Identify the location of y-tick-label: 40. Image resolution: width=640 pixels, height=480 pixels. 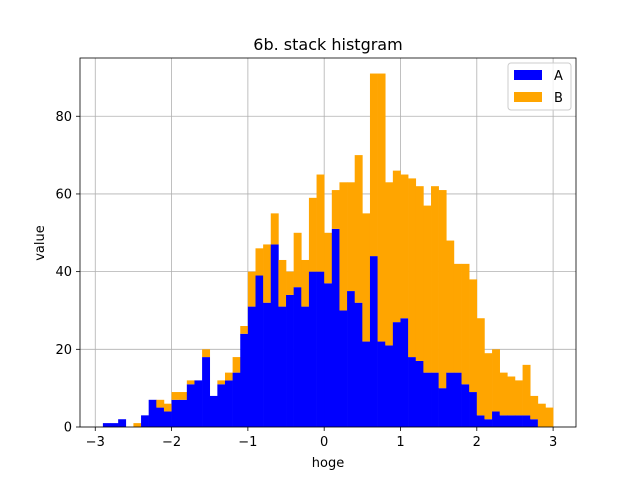
(63, 272).